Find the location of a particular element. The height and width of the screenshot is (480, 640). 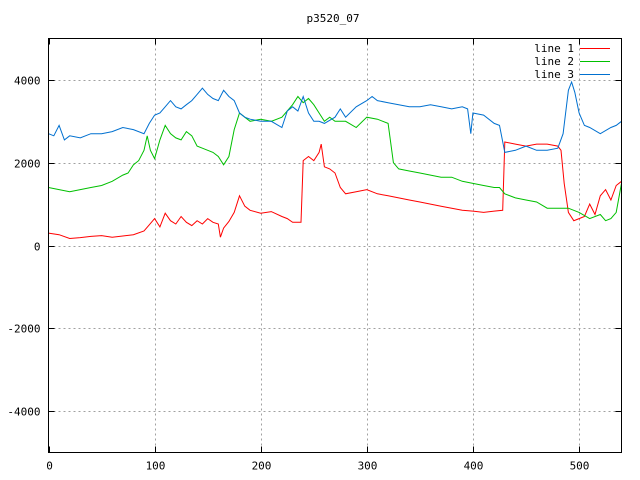

y-tick-label: -2000 is located at coordinates (23, 329).